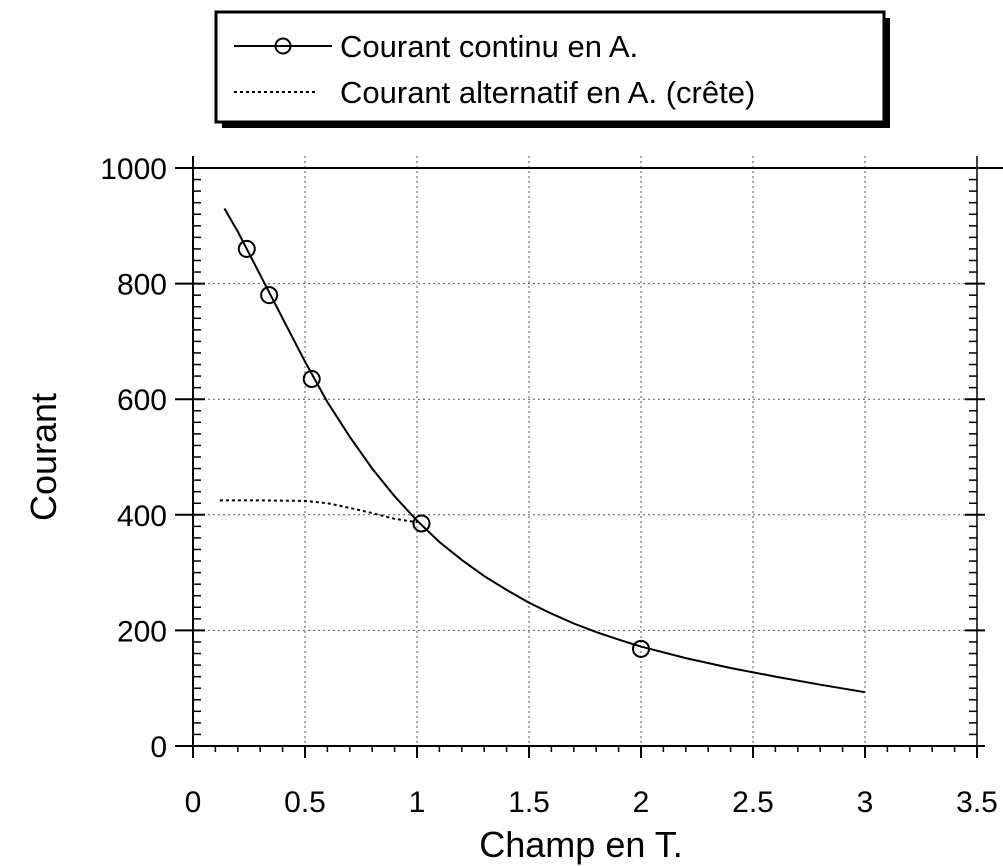 This screenshot has width=1003, height=866. Describe the element at coordinates (43, 457) in the screenshot. I see `y-axis-label: Courant` at that location.